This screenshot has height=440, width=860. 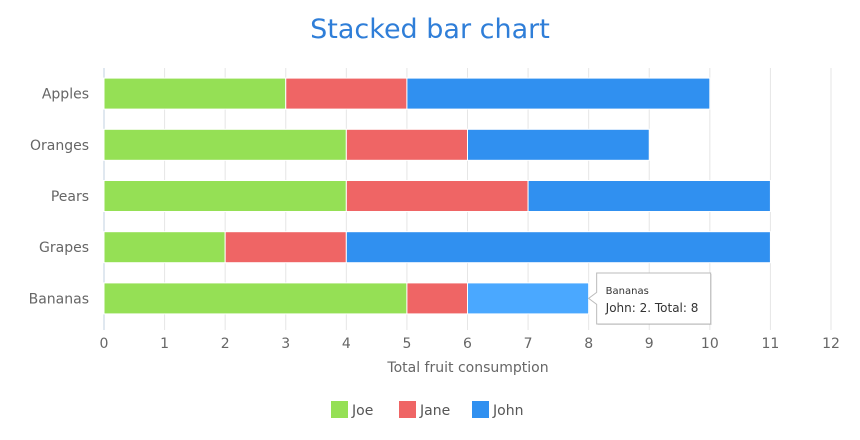 What do you see at coordinates (104, 344) in the screenshot?
I see `x-tick-label: 0` at bounding box center [104, 344].